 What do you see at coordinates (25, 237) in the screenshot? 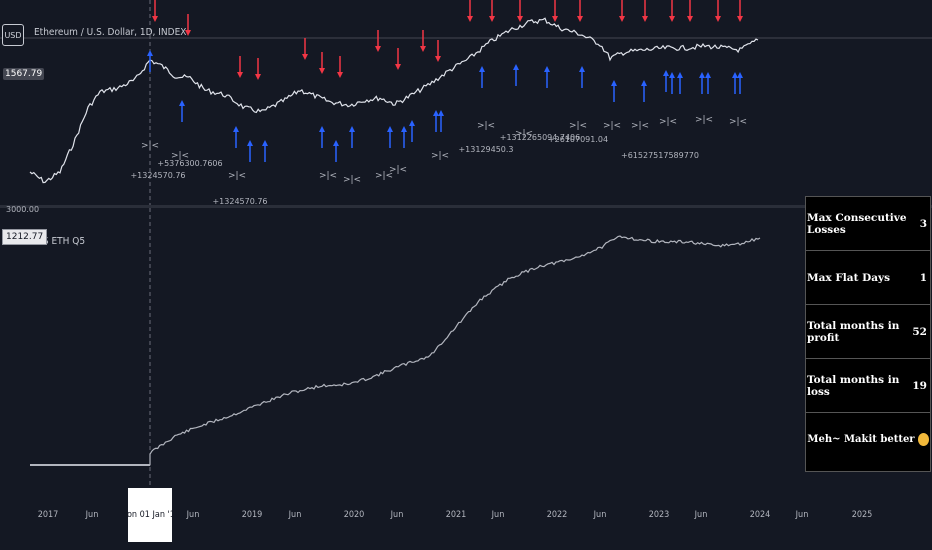
I see `indicator-value-tag: 1212.77` at bounding box center [25, 237].